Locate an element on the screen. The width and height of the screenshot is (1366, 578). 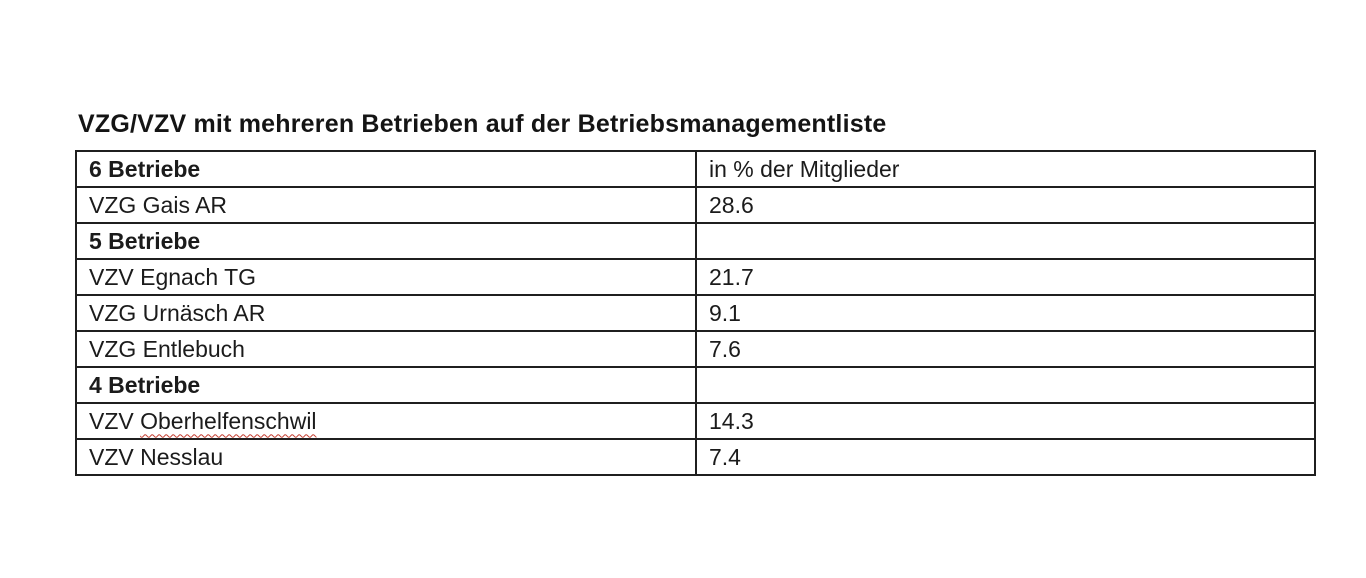
table-row: 4 Betriebe is located at coordinates (695, 385).